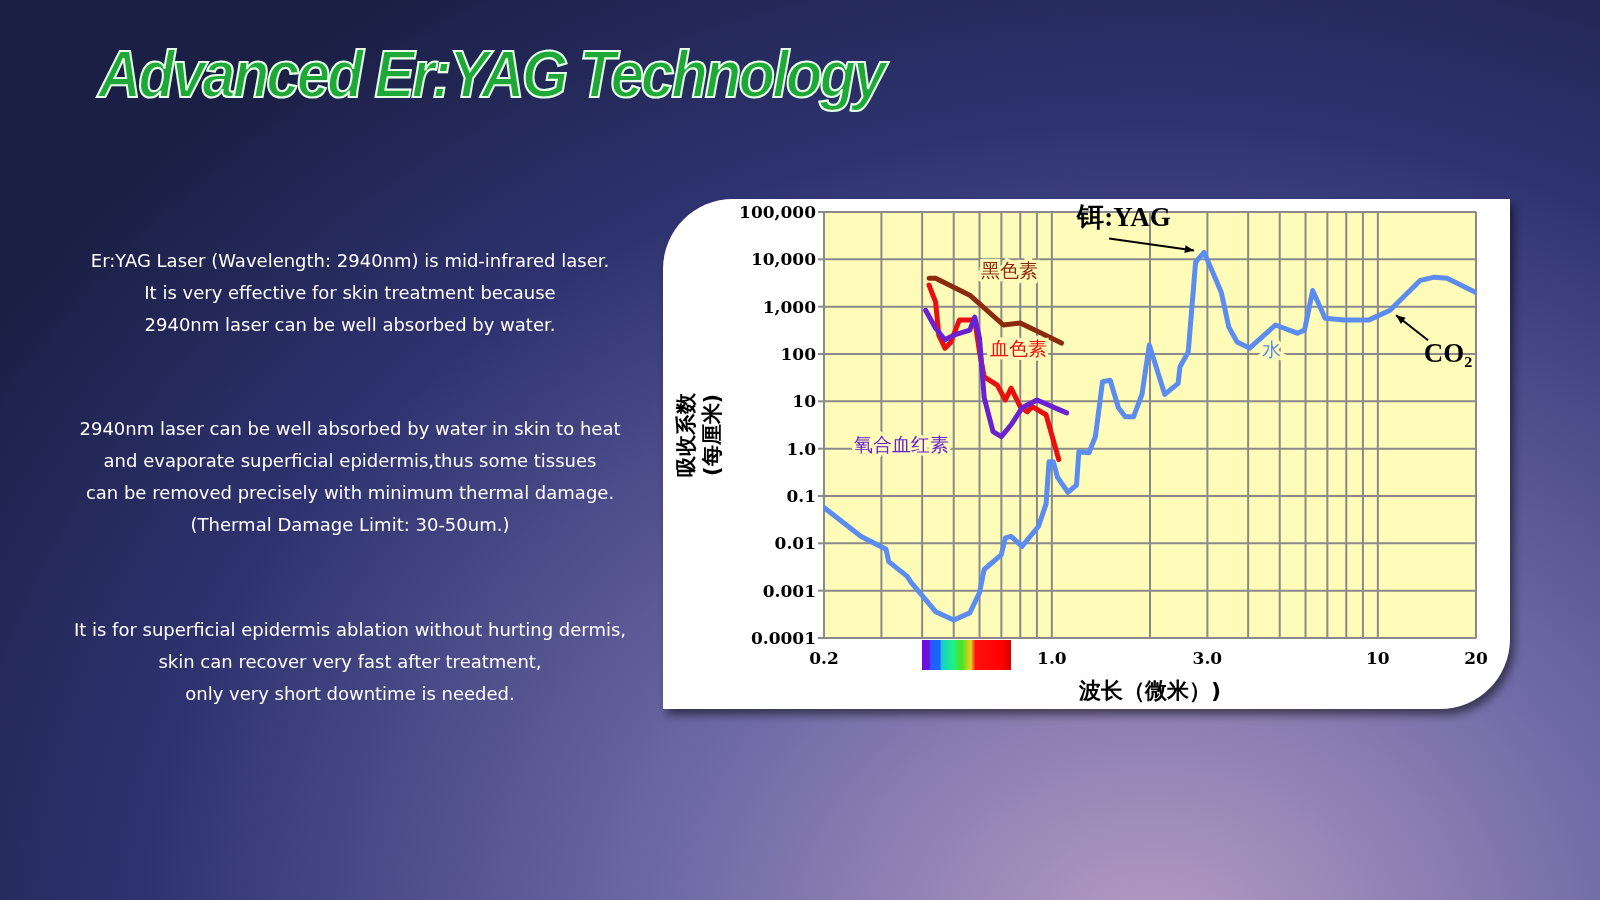  I want to click on y-axis-title: 吸收系数 (每厘米), so click(699, 434).